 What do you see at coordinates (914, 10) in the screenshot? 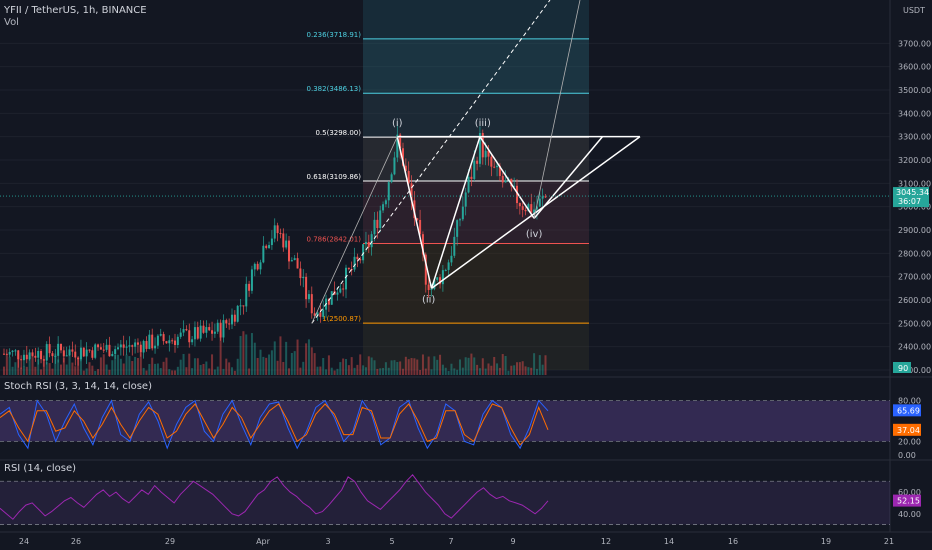
I see `currency-label: USDT` at bounding box center [914, 10].